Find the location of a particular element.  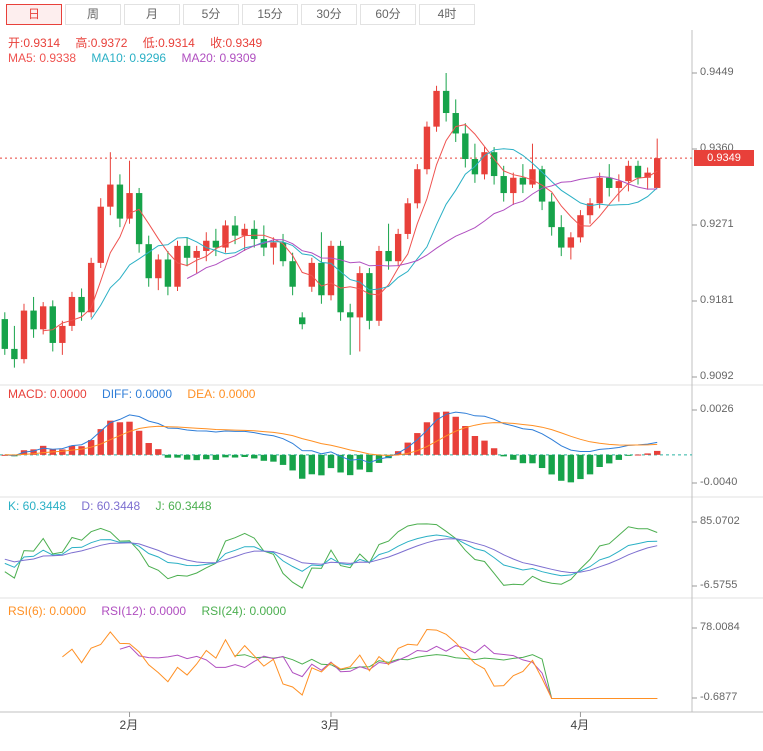

d-value: D: 60.3448 is located at coordinates (111, 506).